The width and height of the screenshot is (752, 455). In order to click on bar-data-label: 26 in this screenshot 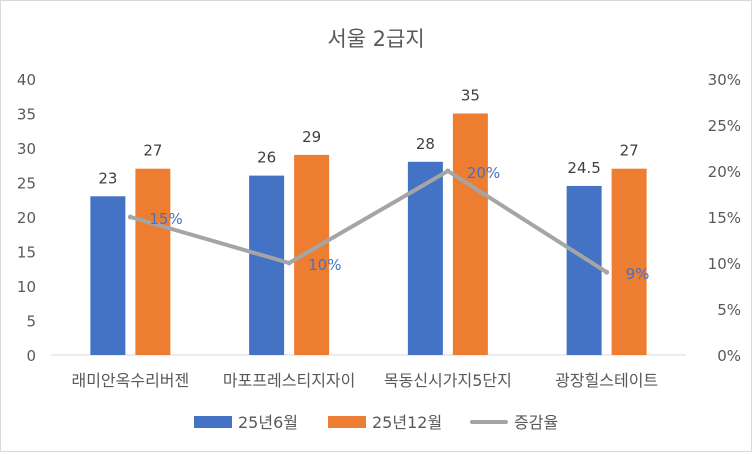, I will do `click(266, 158)`.